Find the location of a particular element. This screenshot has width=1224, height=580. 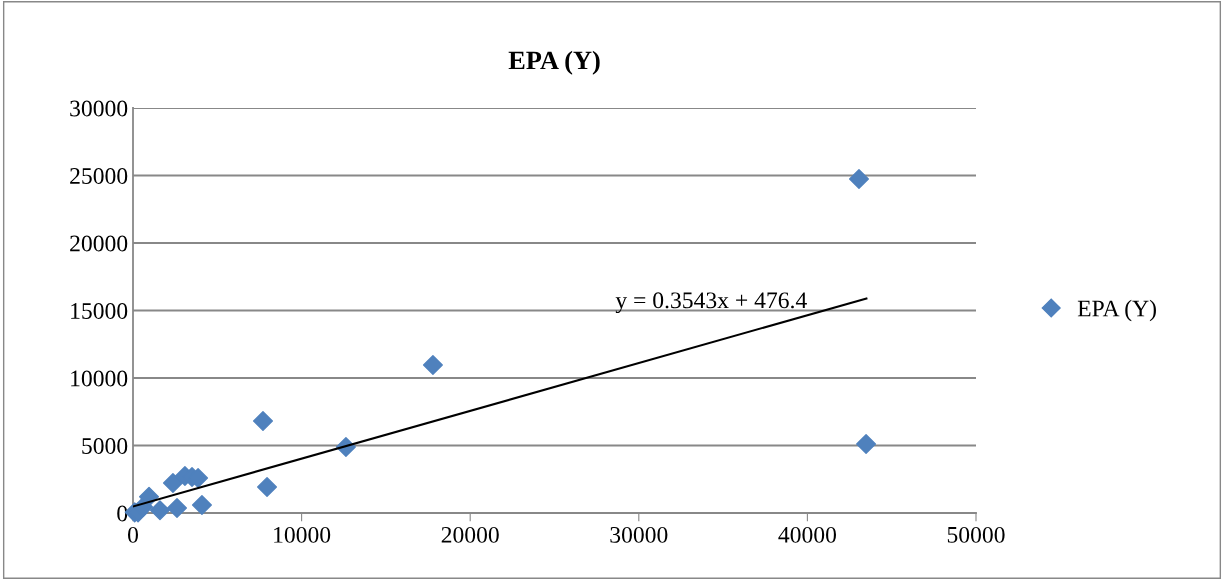

chart-title: EPA (Y) is located at coordinates (554, 62).